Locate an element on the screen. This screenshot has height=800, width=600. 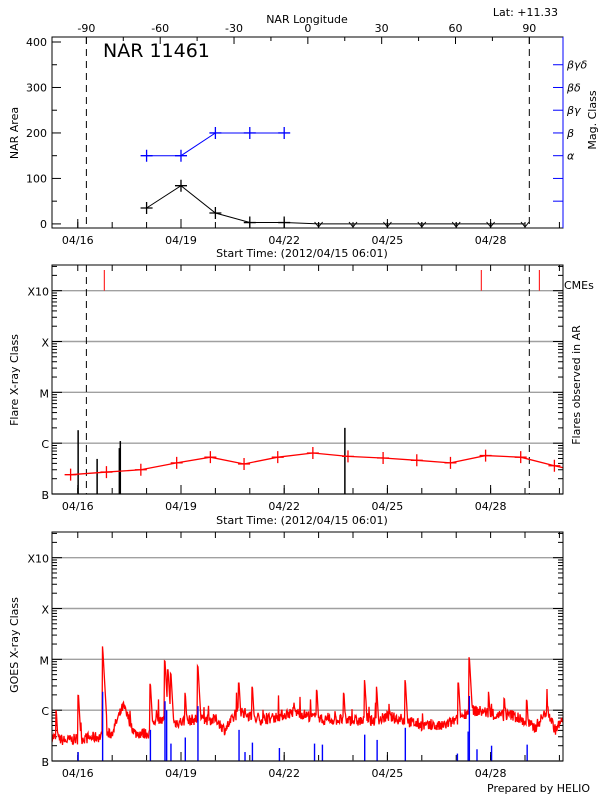
goes-daily-line is located at coordinates (316, 464).